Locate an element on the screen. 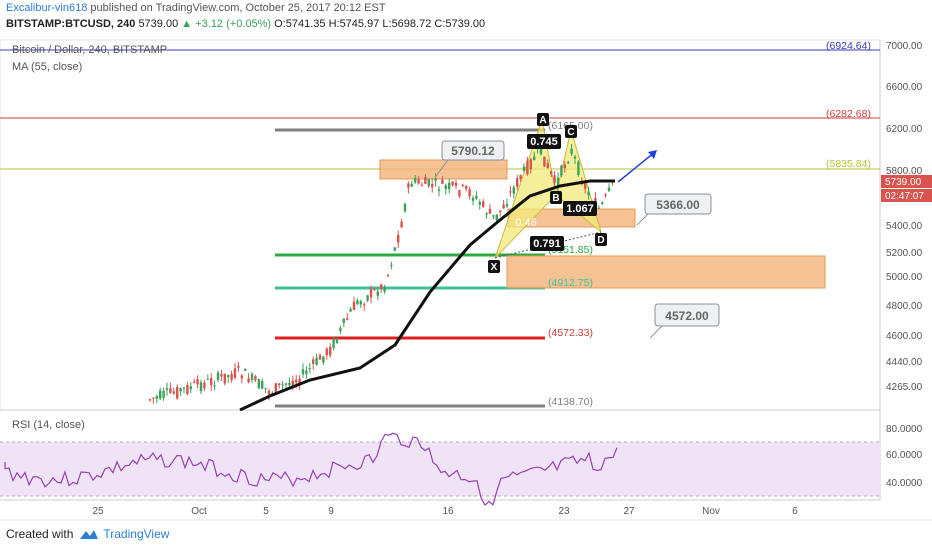 This screenshot has height=550, width=932. tradingview-link: TradingView is located at coordinates (124, 534).